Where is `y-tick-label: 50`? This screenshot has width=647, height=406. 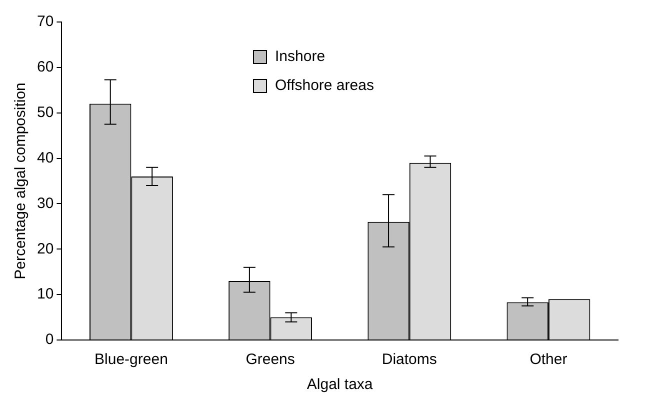
y-tick-label: 50 is located at coordinates (45, 112).